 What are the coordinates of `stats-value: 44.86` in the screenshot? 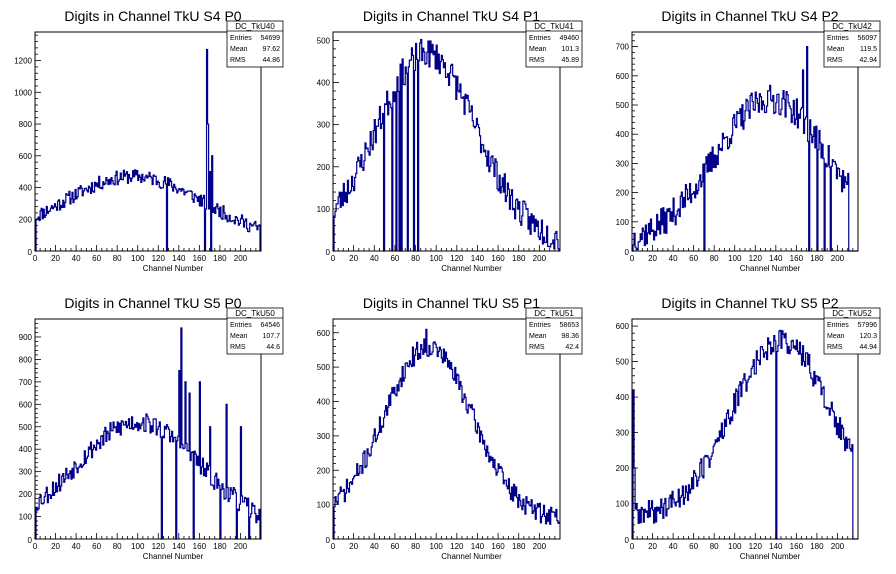 It's located at (271, 60).